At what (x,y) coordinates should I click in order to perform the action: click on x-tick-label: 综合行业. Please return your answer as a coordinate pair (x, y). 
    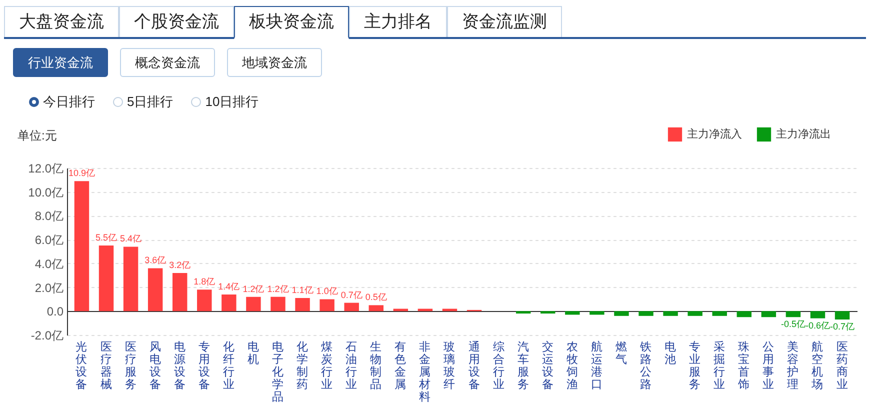
    Looking at the image, I should click on (498, 365).